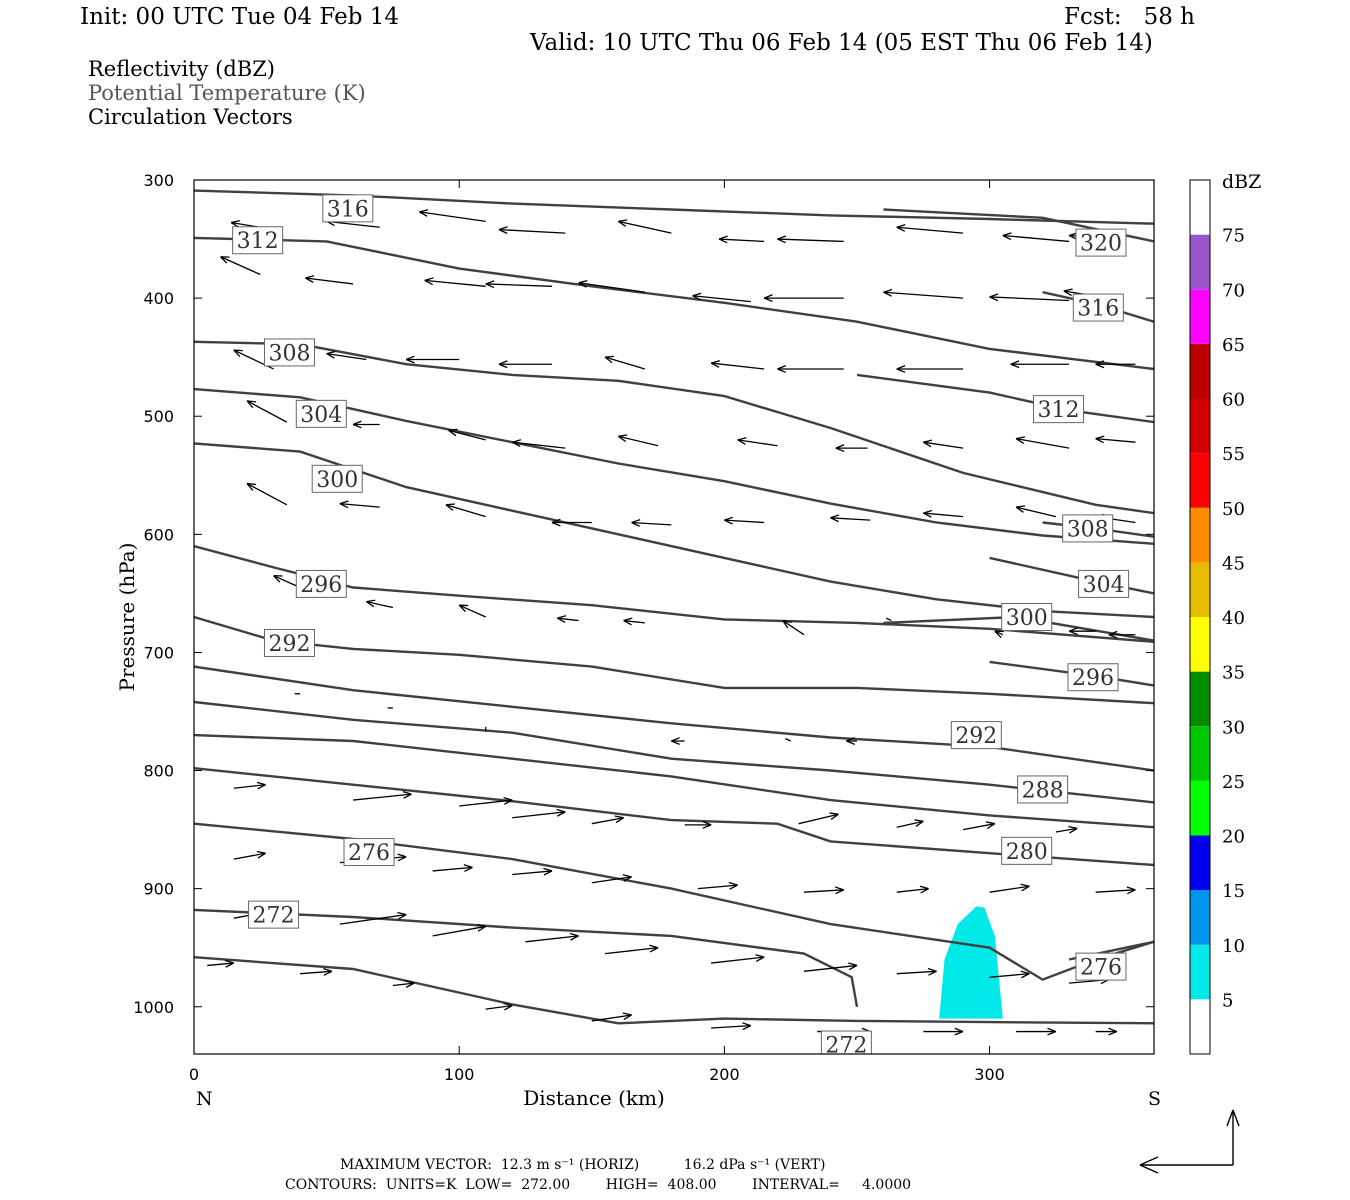  Describe the element at coordinates (158, 180) in the screenshot. I see `y-tick-label: 300` at that location.